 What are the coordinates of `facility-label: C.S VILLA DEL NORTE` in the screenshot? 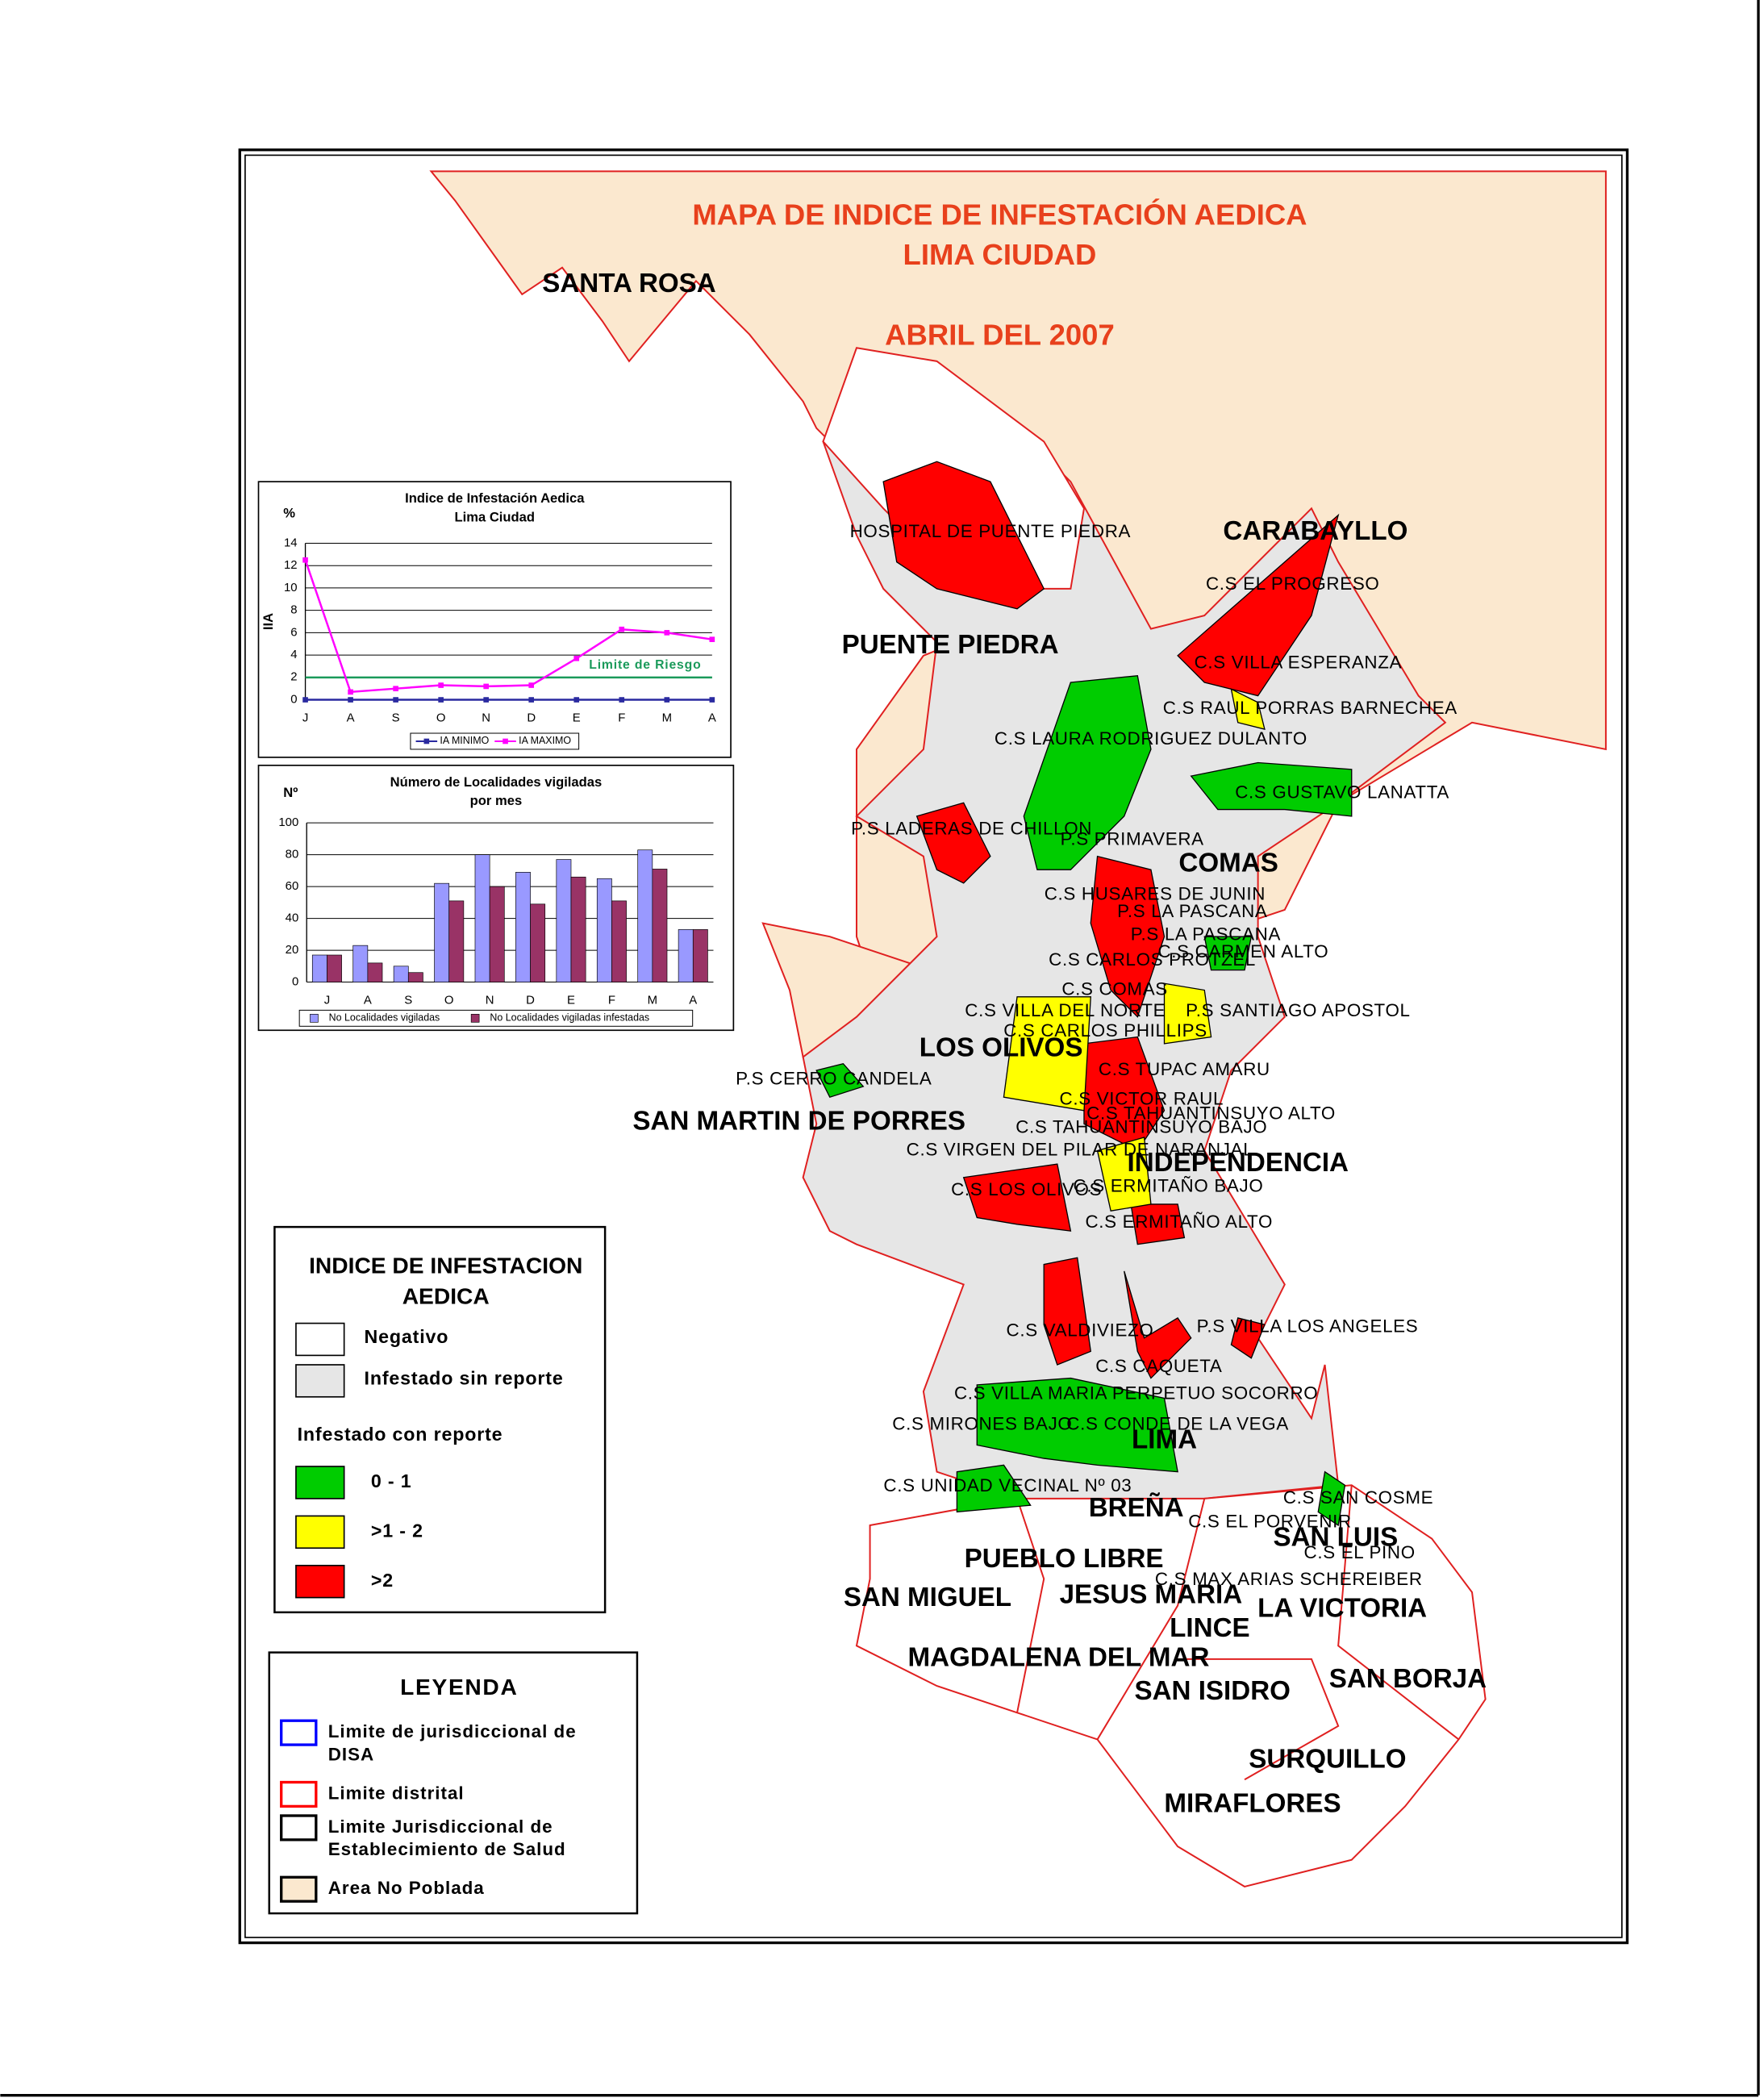 It's located at (1065, 1010).